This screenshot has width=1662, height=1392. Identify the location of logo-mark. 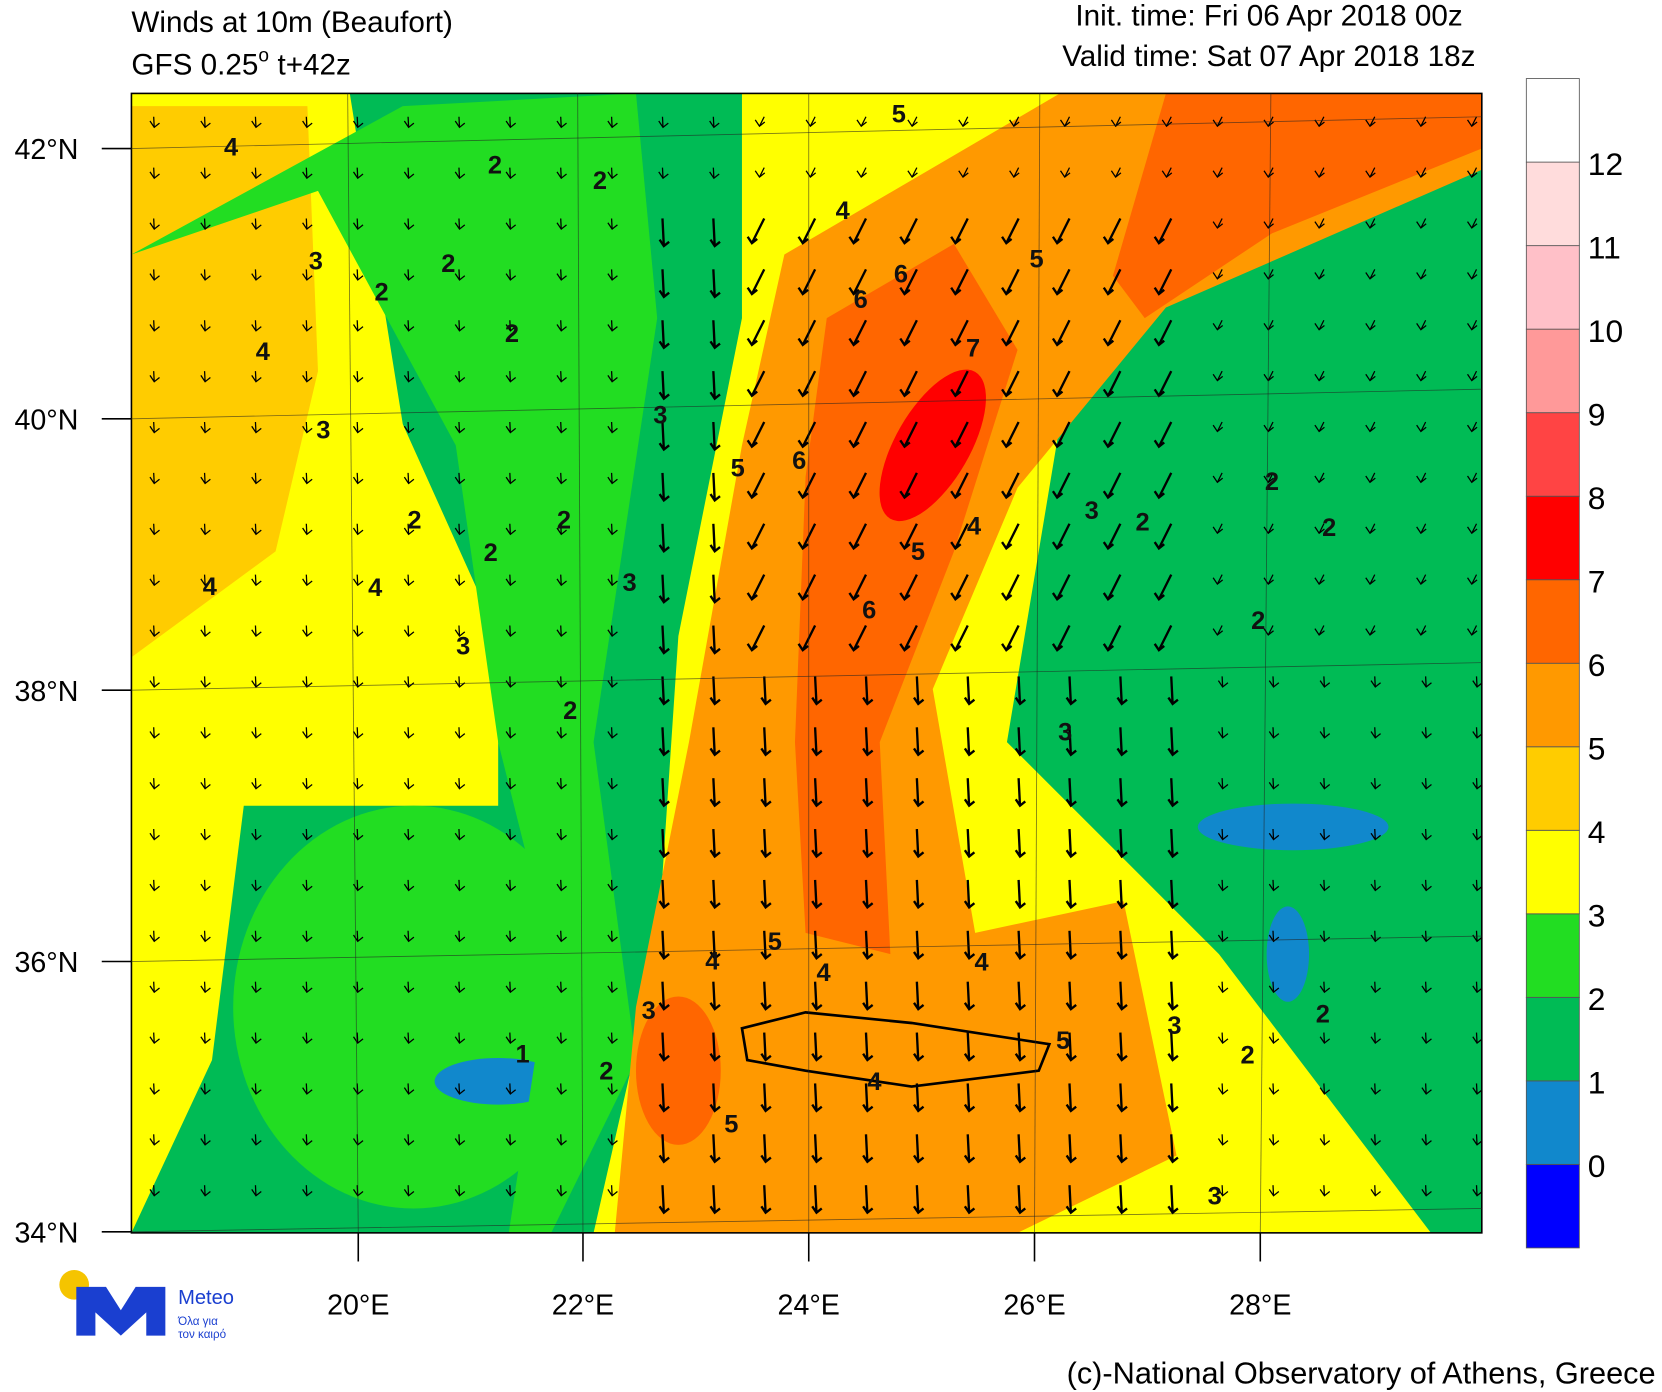
(121, 1311).